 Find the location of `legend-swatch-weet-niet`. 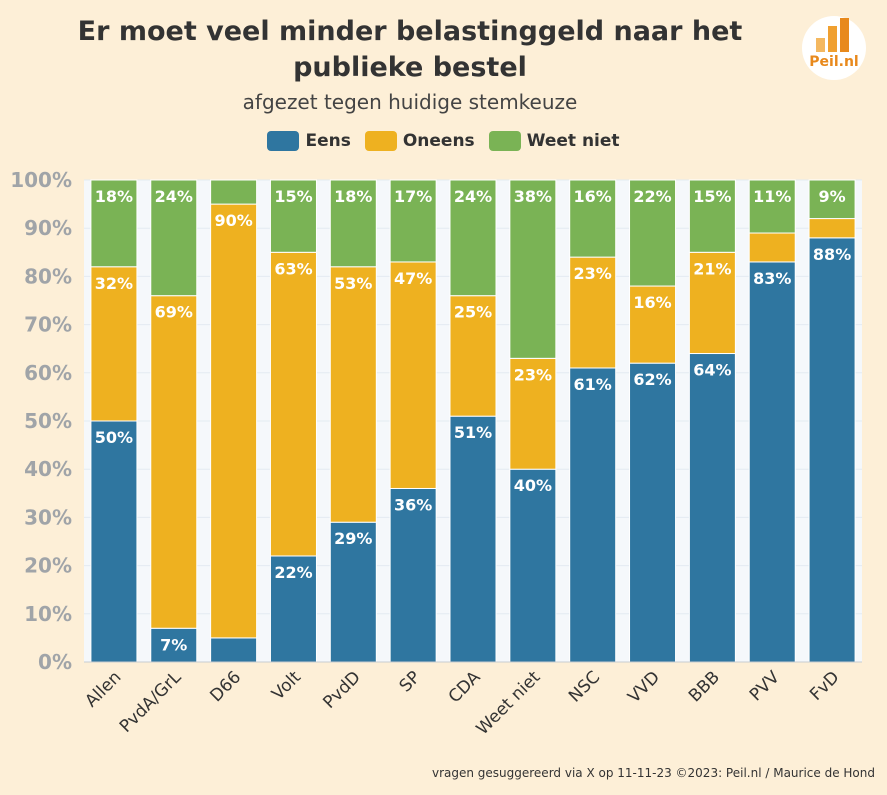

legend-swatch-weet-niet is located at coordinates (504, 141).